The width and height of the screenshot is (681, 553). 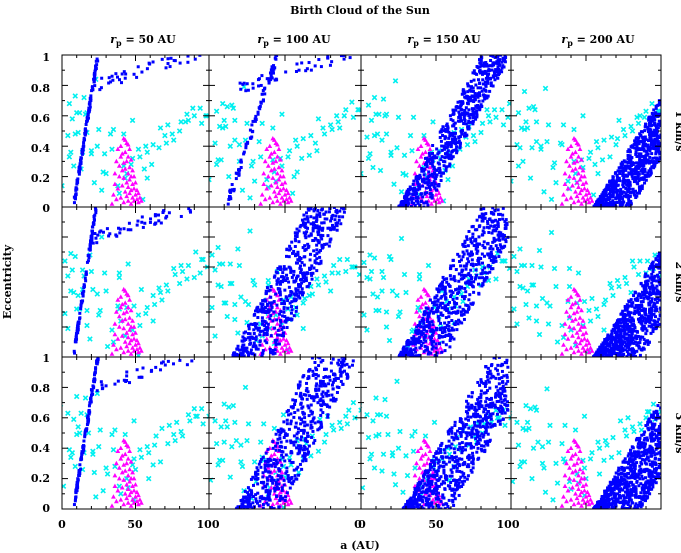 What do you see at coordinates (135, 130) in the screenshot?
I see `panel-r1-c1` at bounding box center [135, 130].